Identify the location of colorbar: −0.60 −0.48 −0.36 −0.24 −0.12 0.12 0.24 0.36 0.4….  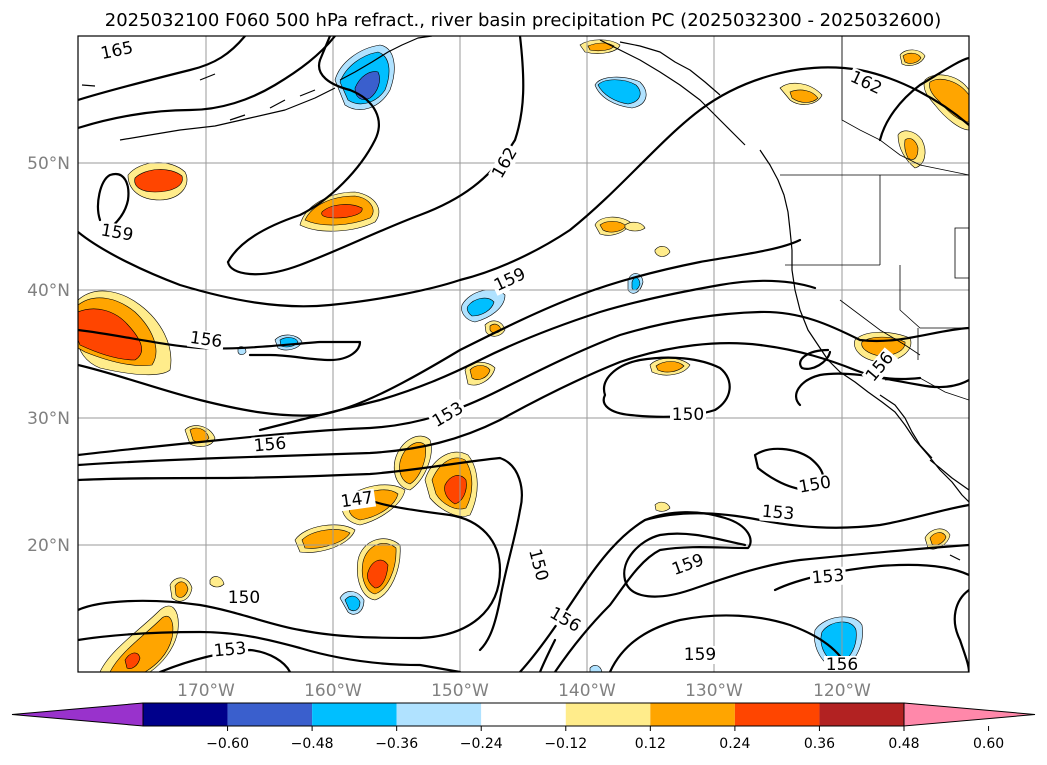
(523, 727).